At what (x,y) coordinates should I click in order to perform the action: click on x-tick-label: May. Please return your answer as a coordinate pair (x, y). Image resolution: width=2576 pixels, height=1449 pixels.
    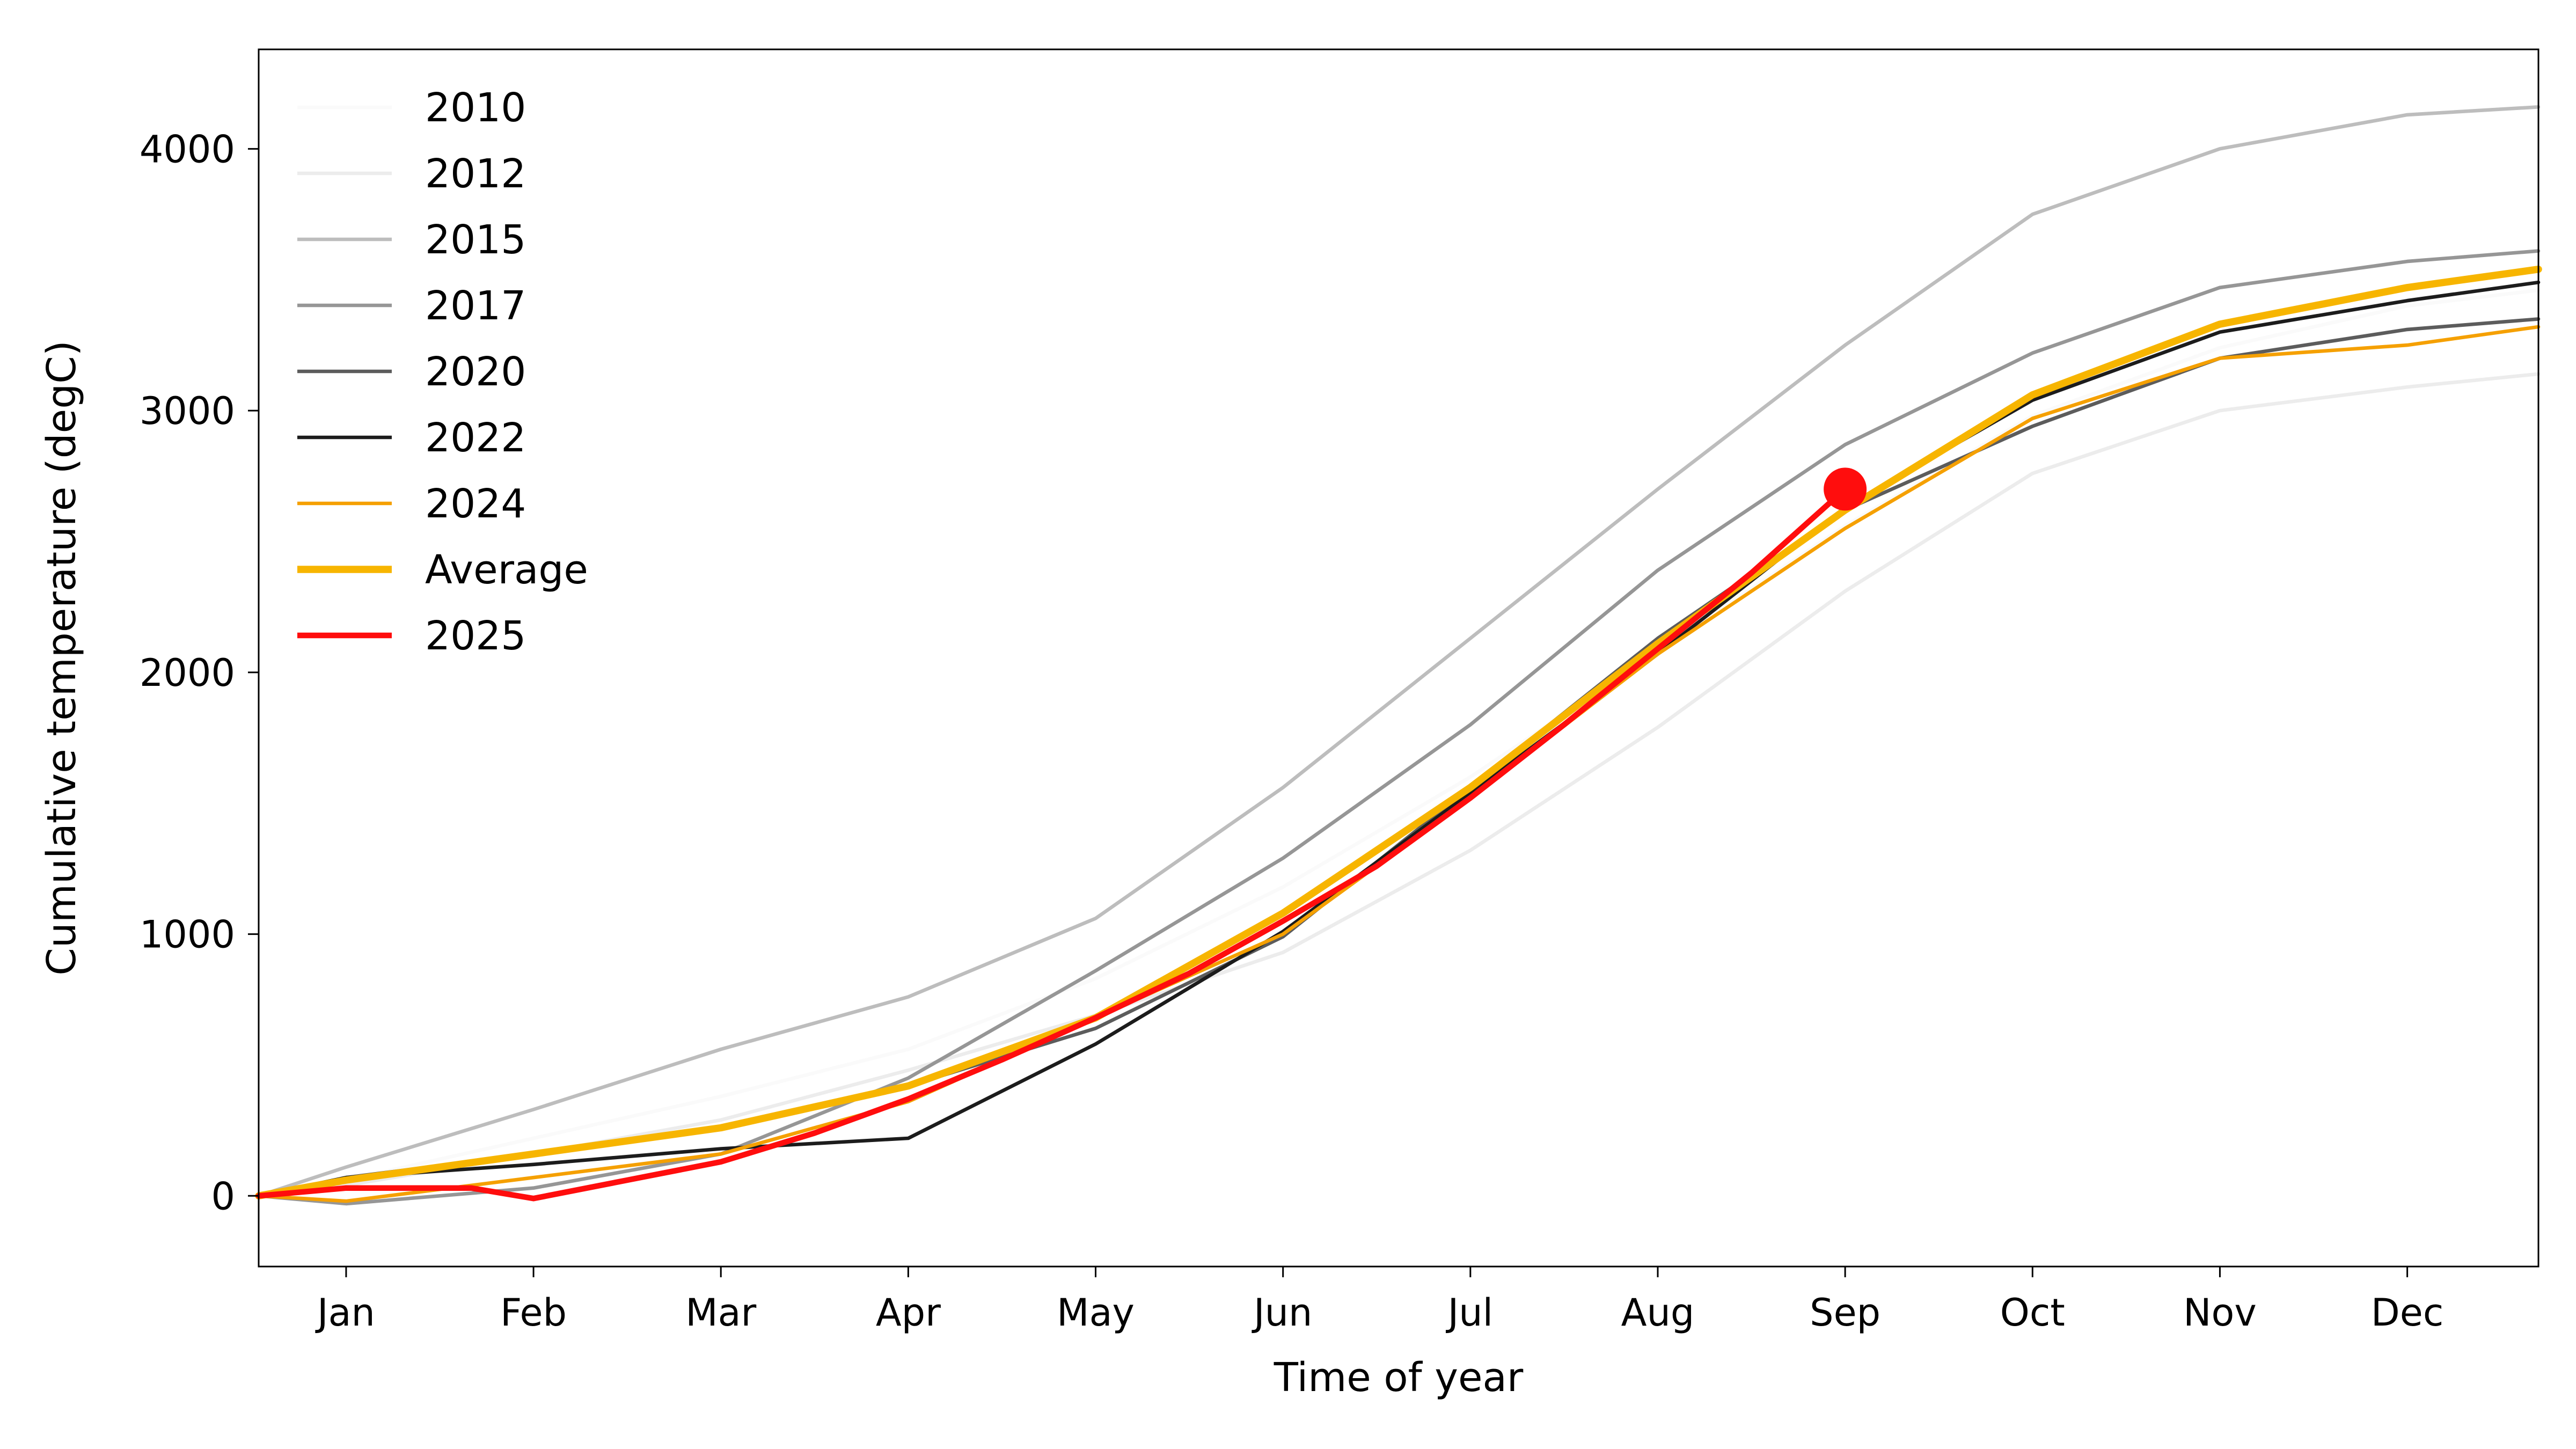
    Looking at the image, I should click on (1096, 1313).